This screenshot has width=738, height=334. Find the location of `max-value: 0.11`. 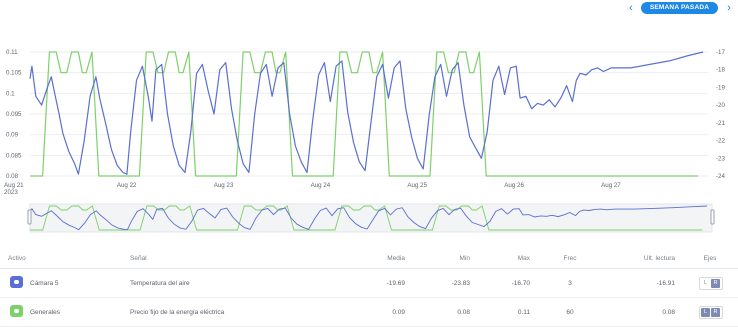

max-value: 0.11 is located at coordinates (523, 312).